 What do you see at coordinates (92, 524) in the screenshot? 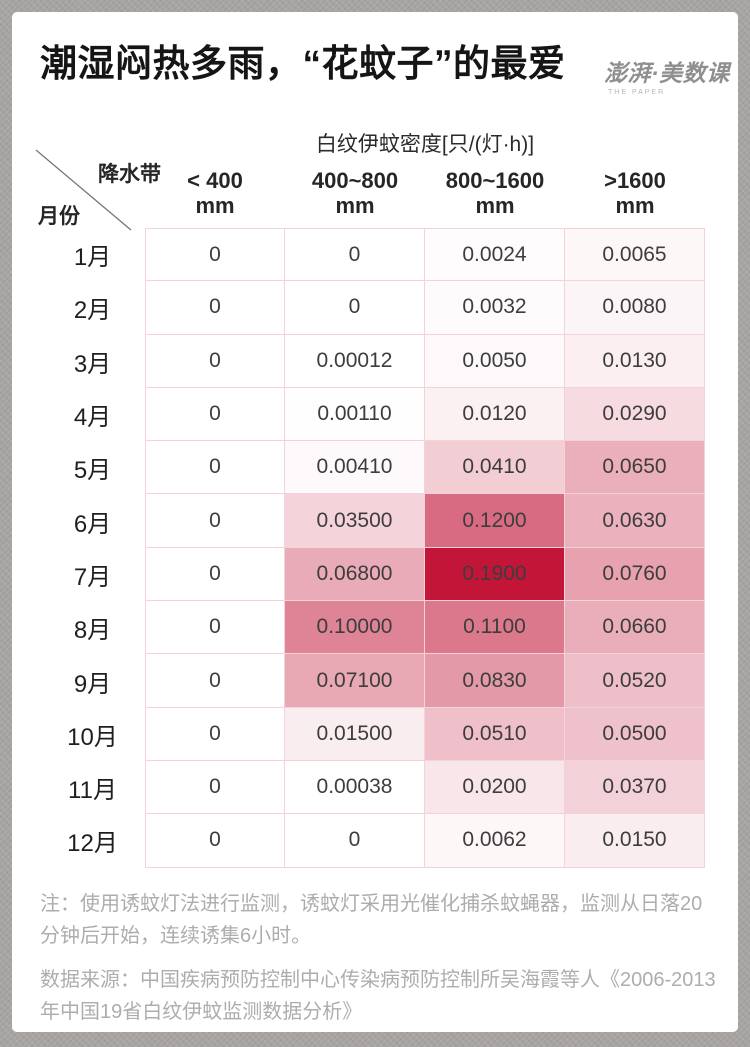
I see `month-label: 6月` at bounding box center [92, 524].